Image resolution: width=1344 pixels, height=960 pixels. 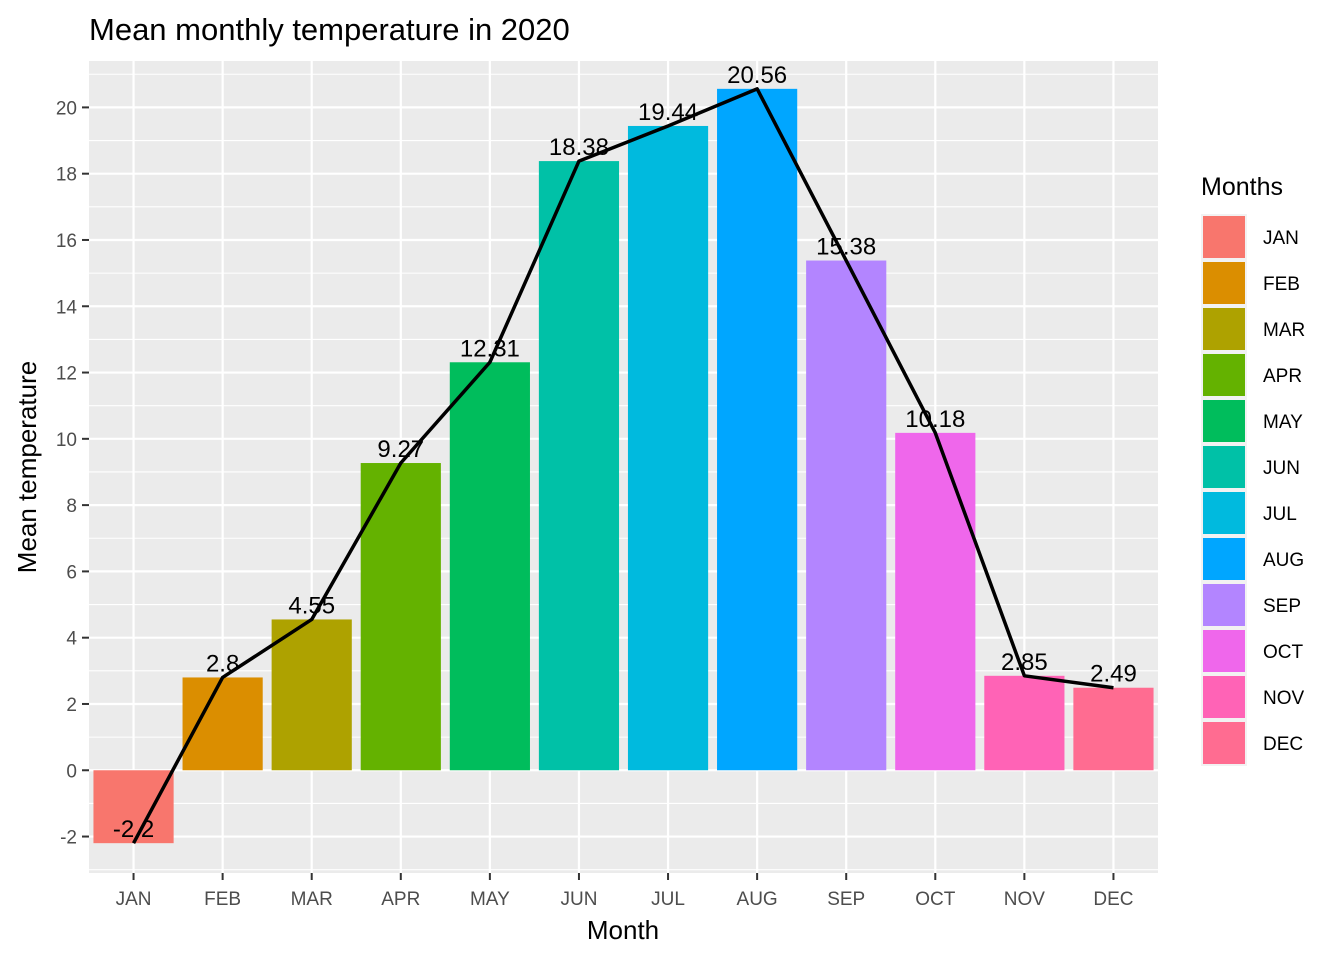 I want to click on data-label-jan: -2.2, so click(x=133, y=829).